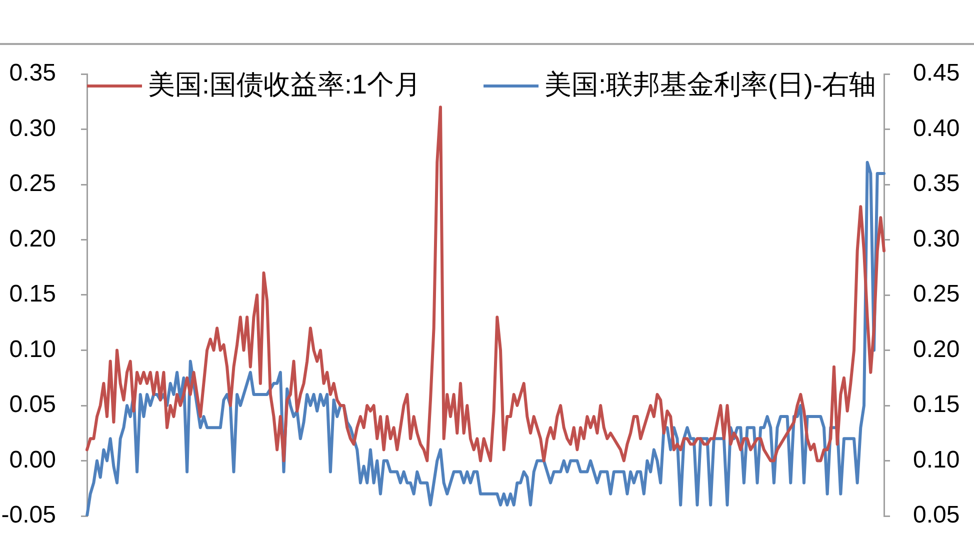  Describe the element at coordinates (32, 460) in the screenshot. I see `y-tick-label: 0.00` at that location.